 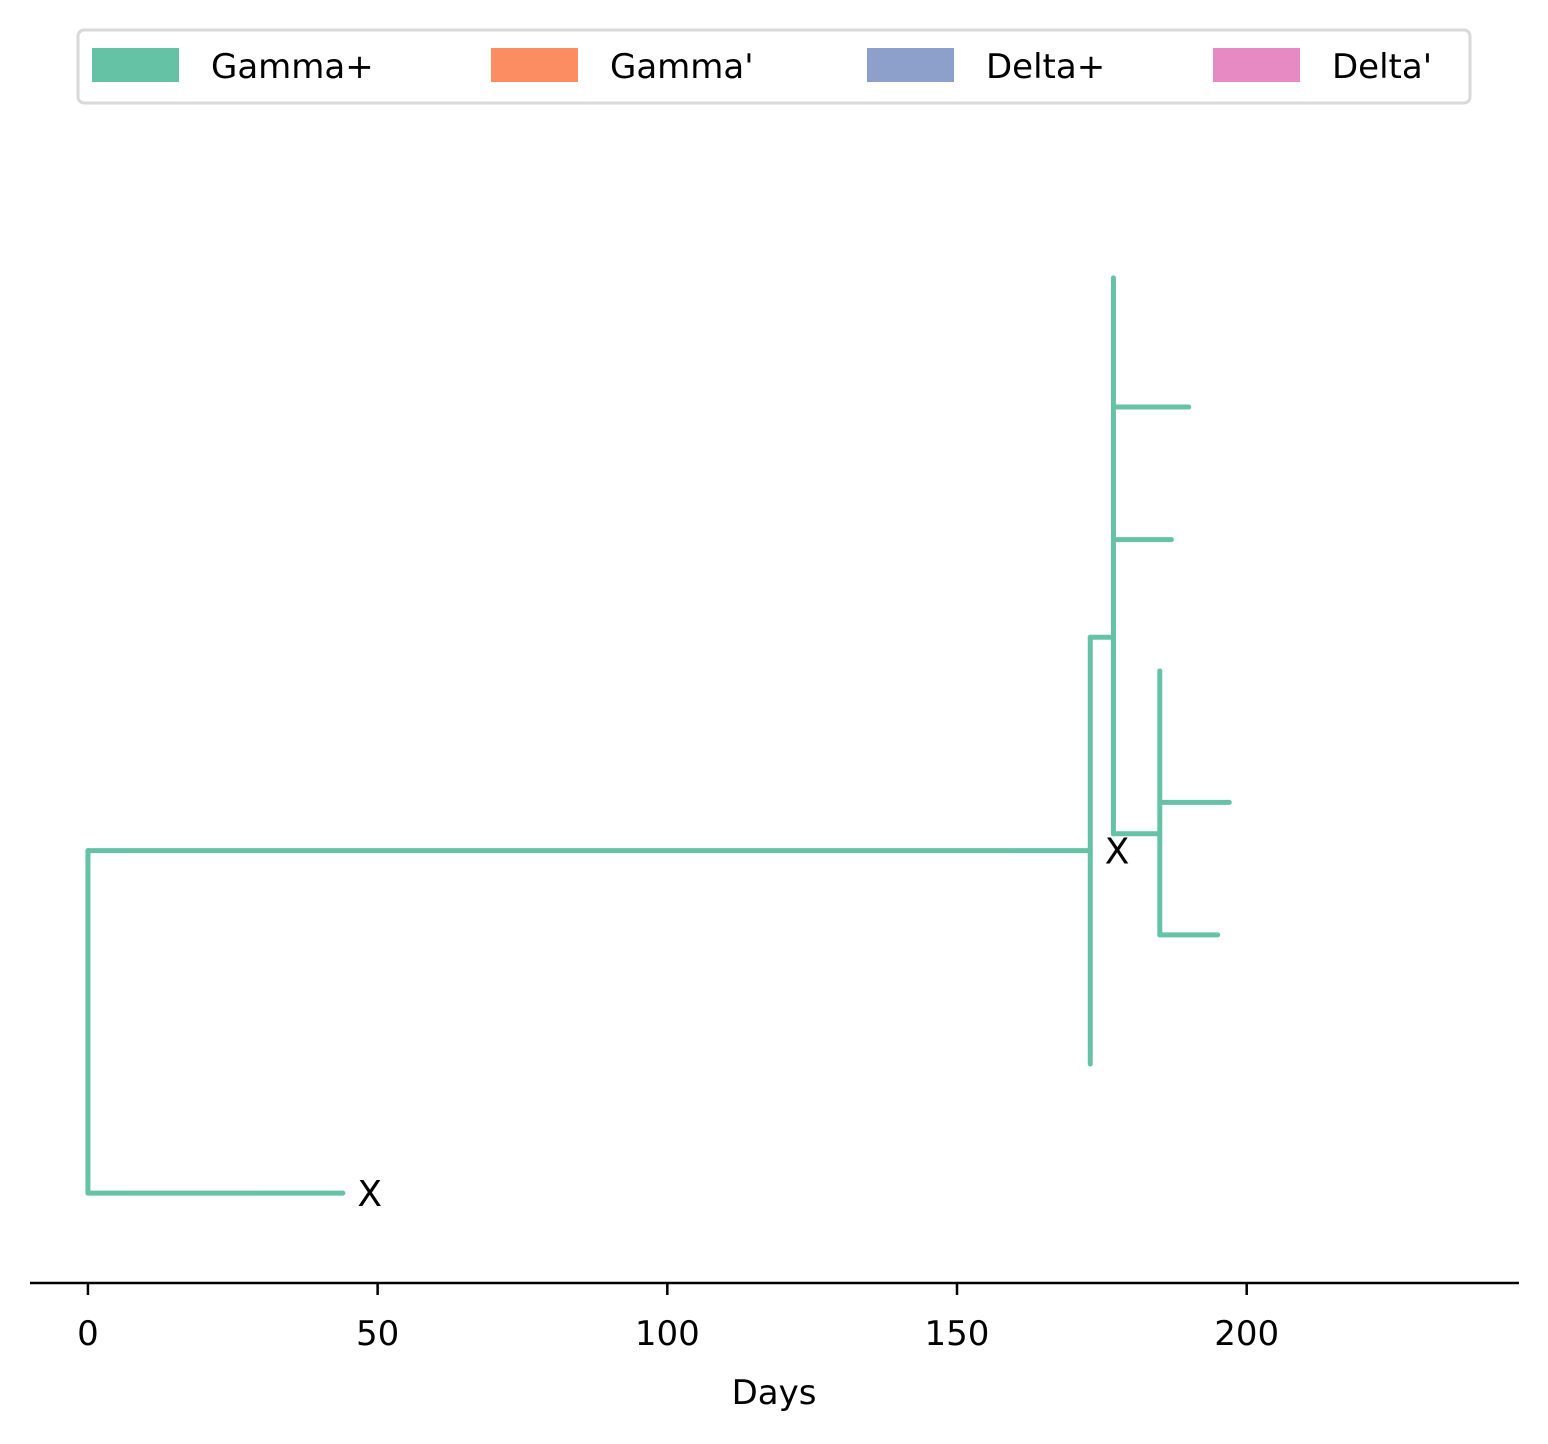 I want to click on x-axis: 0 50 100 150 200 Days, so click(x=774, y=1347).